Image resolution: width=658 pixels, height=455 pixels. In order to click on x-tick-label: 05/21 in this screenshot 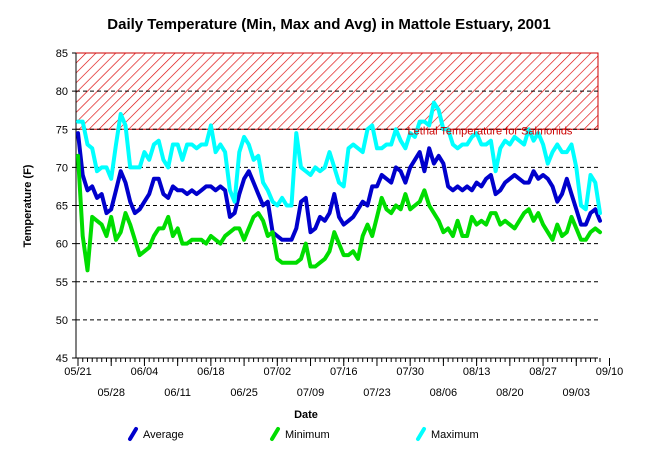, I will do `click(78, 372)`.